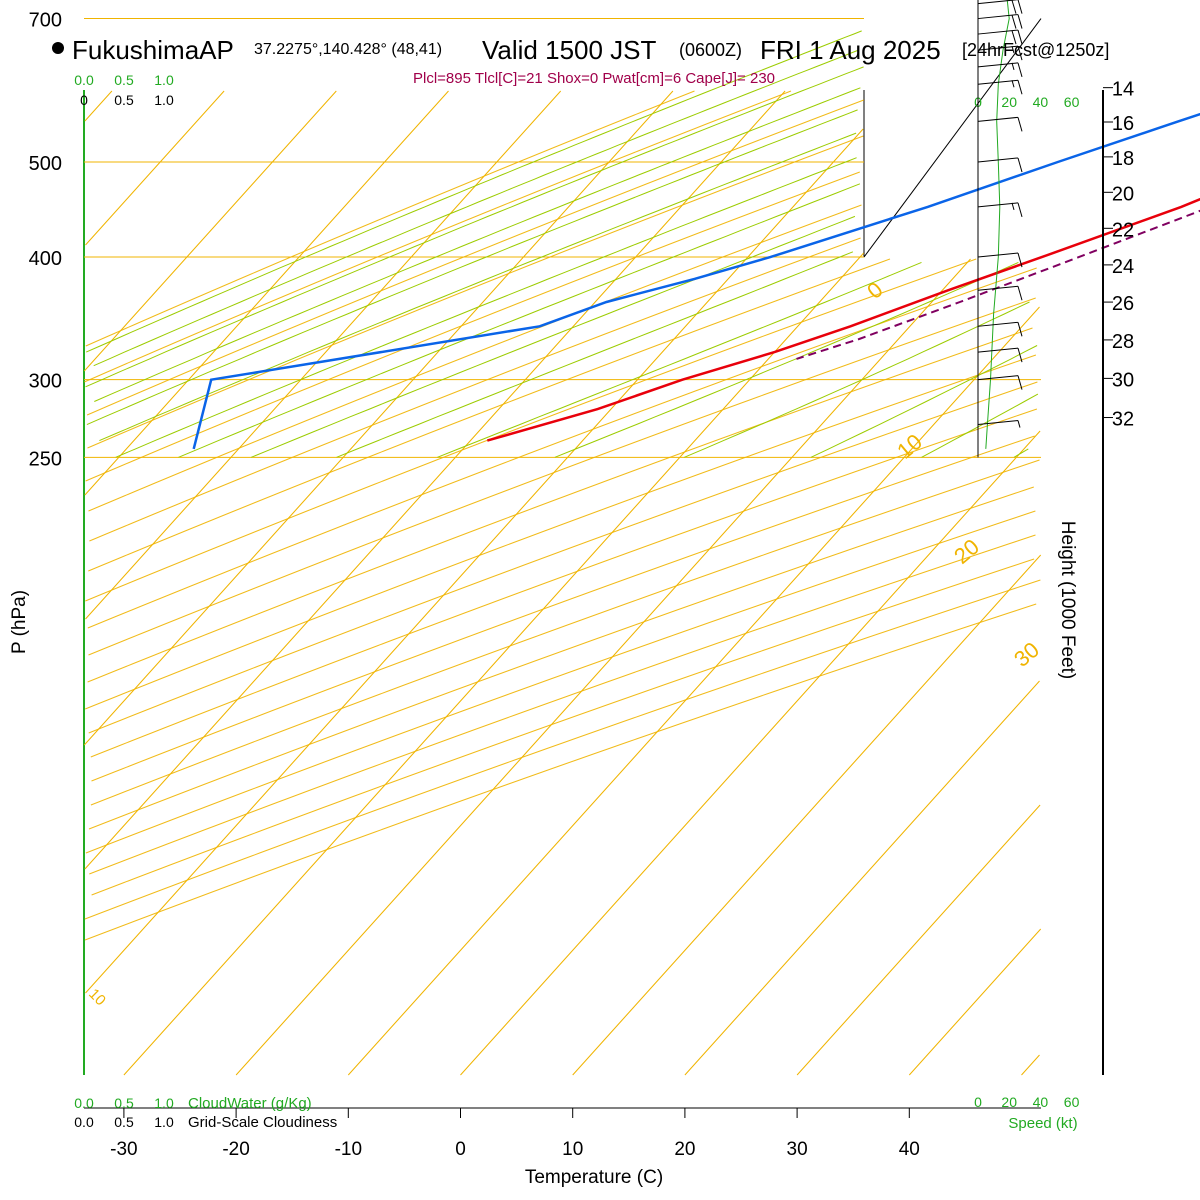 The image size is (1200, 1200). Describe the element at coordinates (153, 50) in the screenshot. I see `station-name: FukushimaAP` at that location.